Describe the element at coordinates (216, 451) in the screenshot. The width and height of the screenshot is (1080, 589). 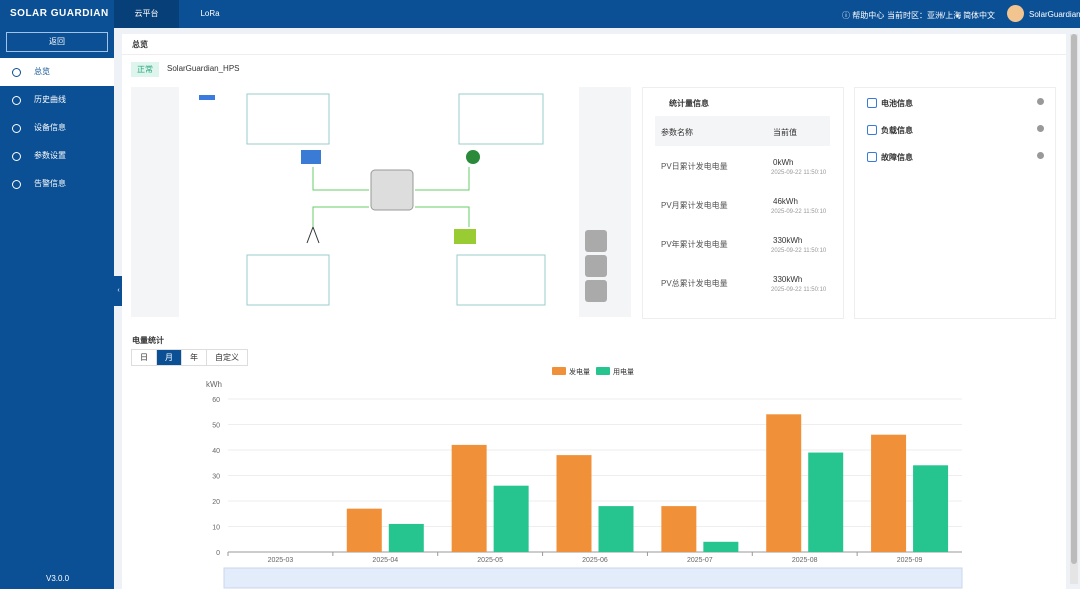
I see `y-tick-label: 40` at that location.